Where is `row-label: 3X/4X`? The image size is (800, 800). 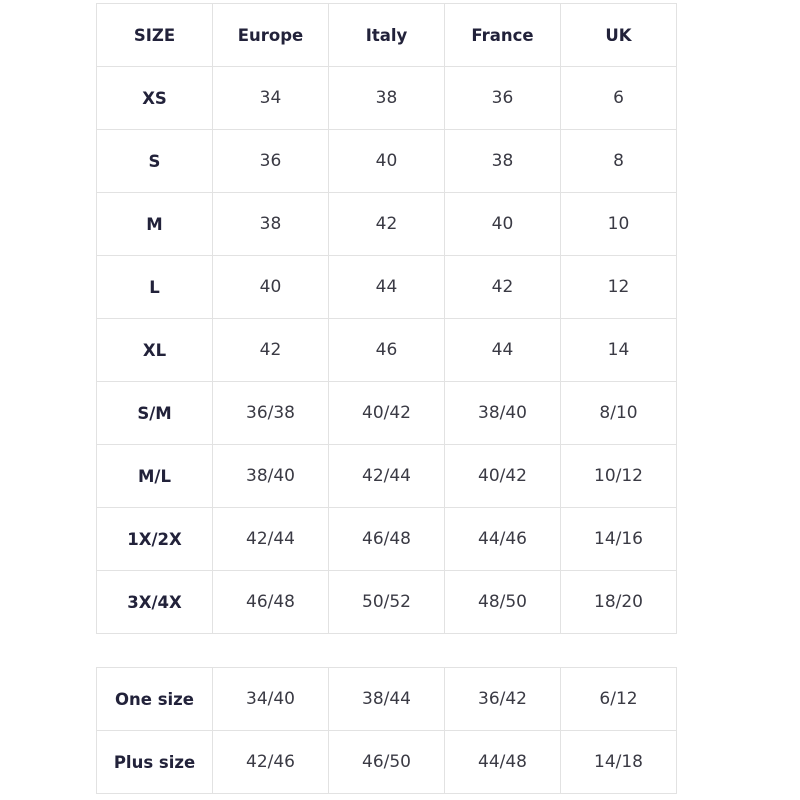 row-label: 3X/4X is located at coordinates (154, 602).